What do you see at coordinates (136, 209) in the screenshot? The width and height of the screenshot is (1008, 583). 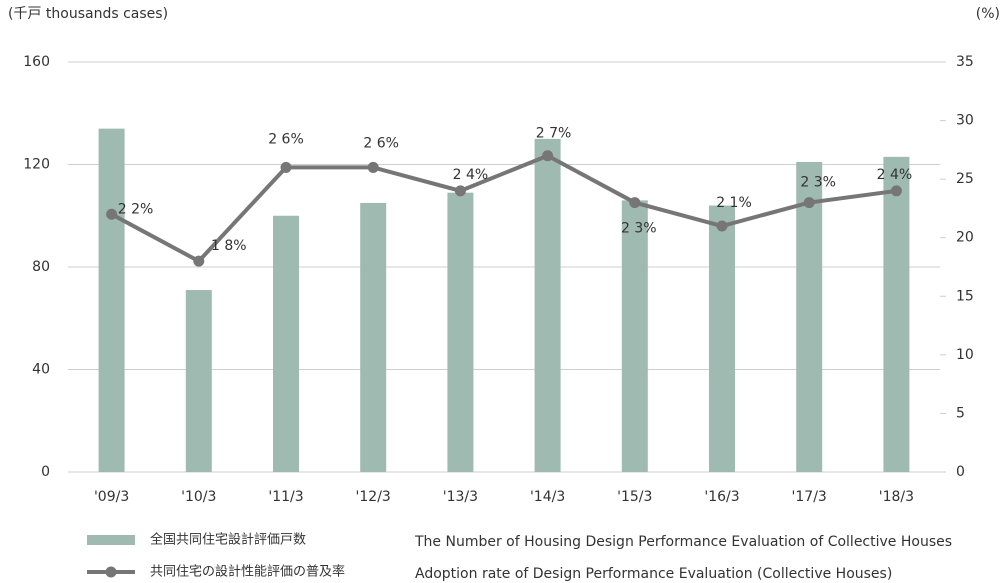 I see `data-label: 2 2%` at bounding box center [136, 209].